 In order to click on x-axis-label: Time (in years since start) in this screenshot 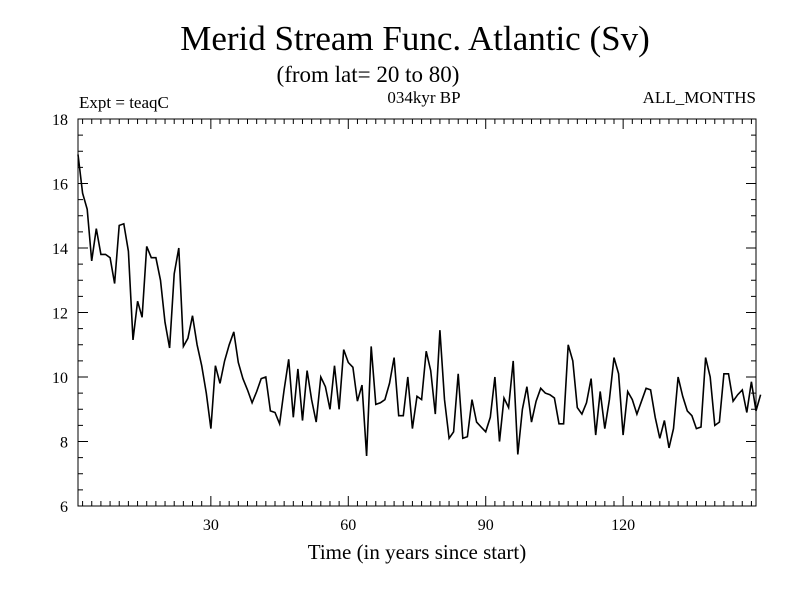, I will do `click(417, 552)`.